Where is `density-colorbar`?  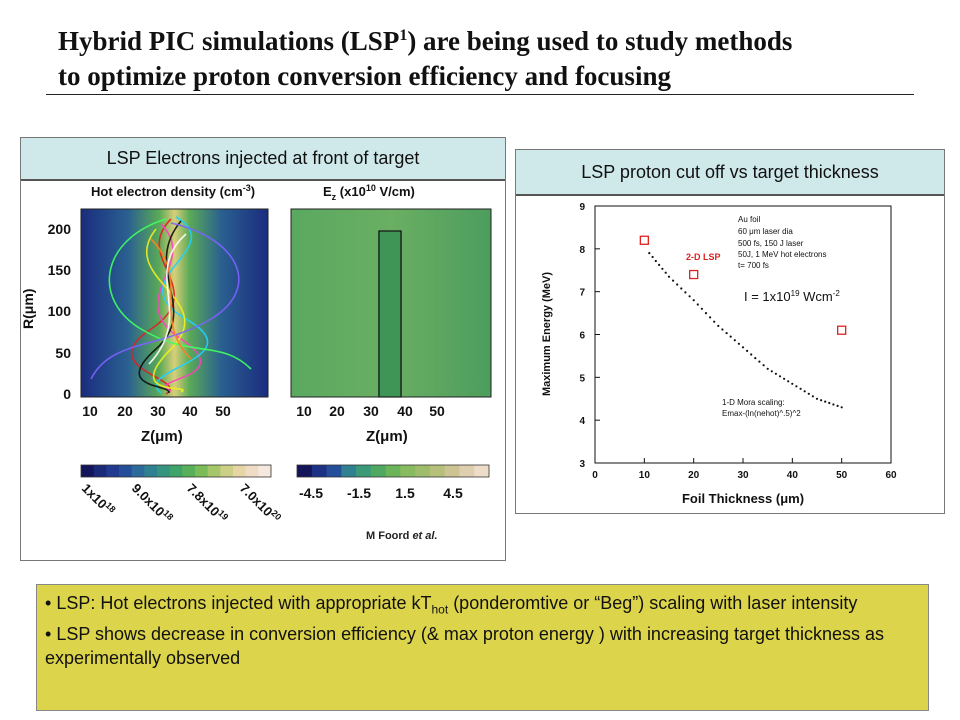 density-colorbar is located at coordinates (176, 471).